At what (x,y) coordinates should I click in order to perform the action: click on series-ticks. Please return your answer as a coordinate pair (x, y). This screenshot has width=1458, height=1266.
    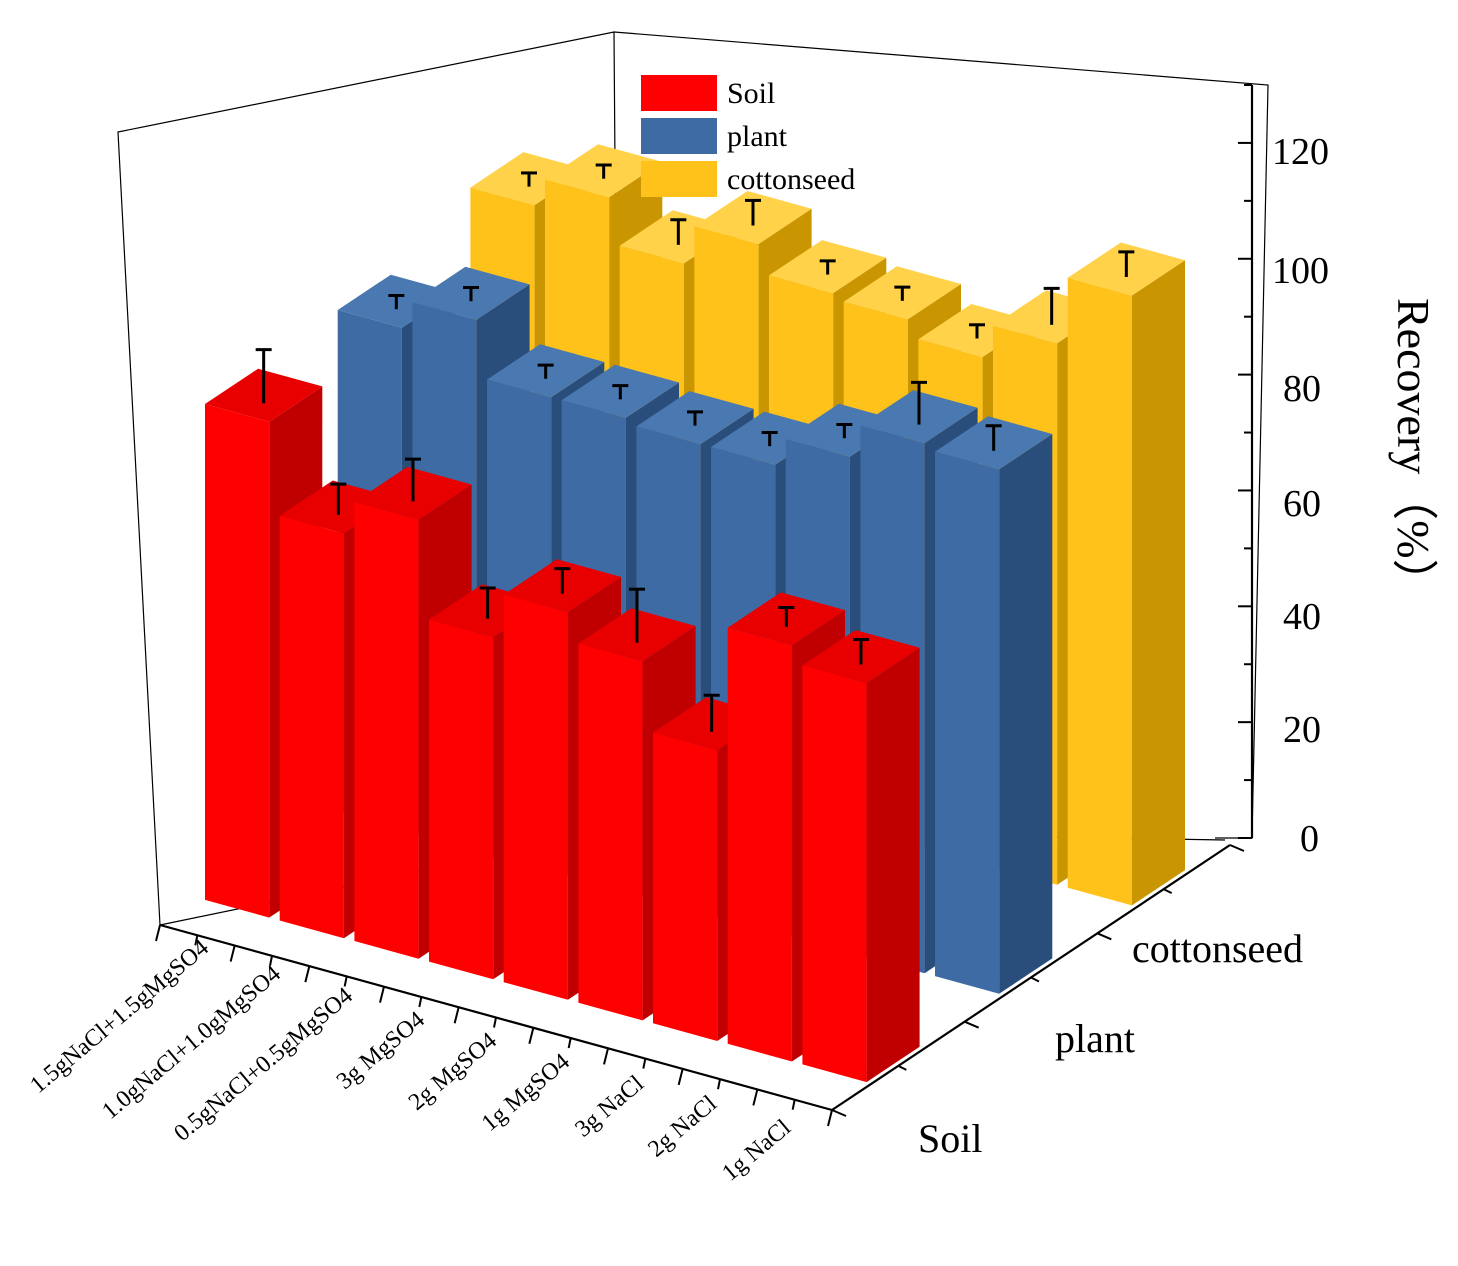
    Looking at the image, I should click on (1038, 980).